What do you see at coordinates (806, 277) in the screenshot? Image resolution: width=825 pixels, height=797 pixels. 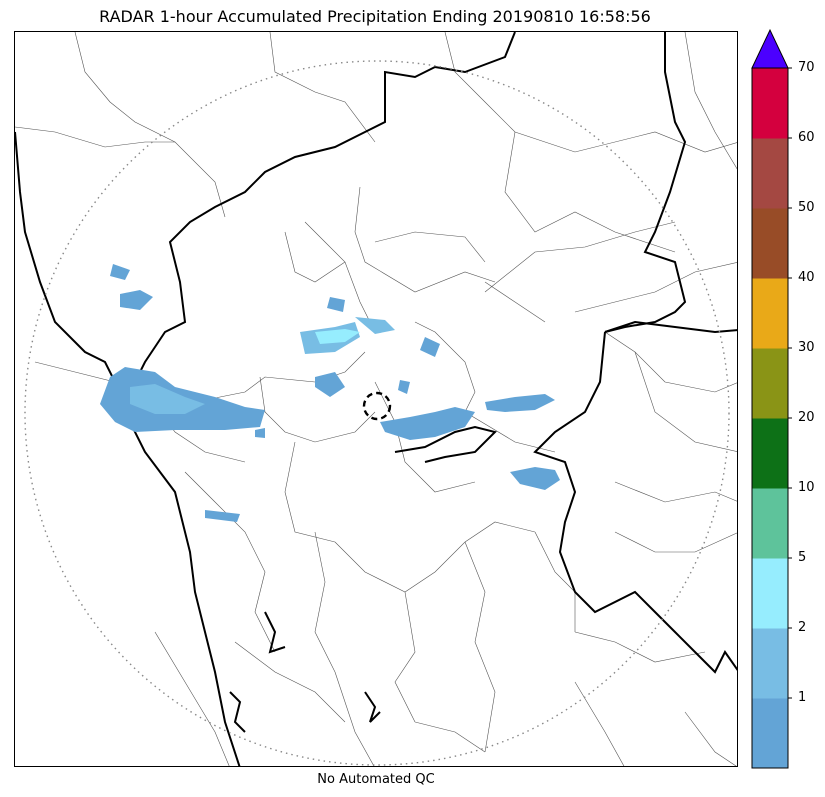 I see `colorbar-tick-label: 40` at bounding box center [806, 277].